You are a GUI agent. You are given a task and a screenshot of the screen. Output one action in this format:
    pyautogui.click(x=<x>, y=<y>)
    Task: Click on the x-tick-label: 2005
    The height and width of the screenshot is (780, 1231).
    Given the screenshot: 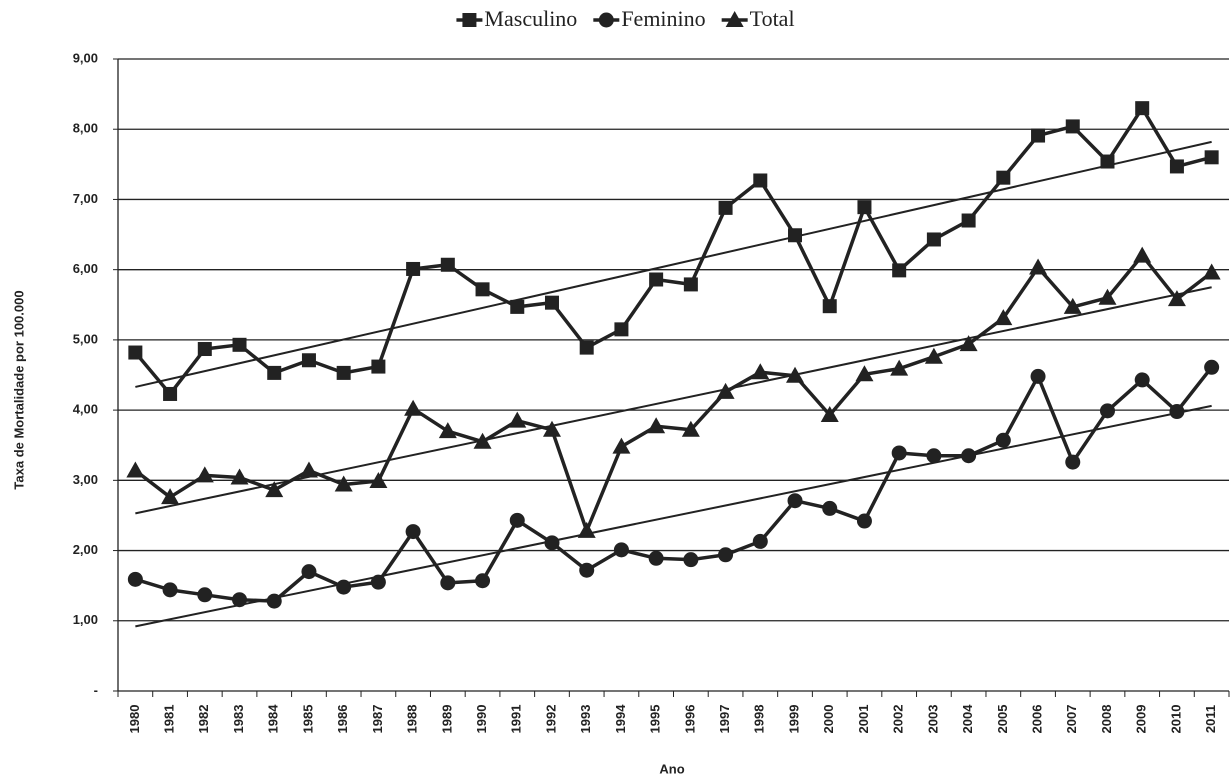 What is the action you would take?
    pyautogui.click(x=1002, y=719)
    